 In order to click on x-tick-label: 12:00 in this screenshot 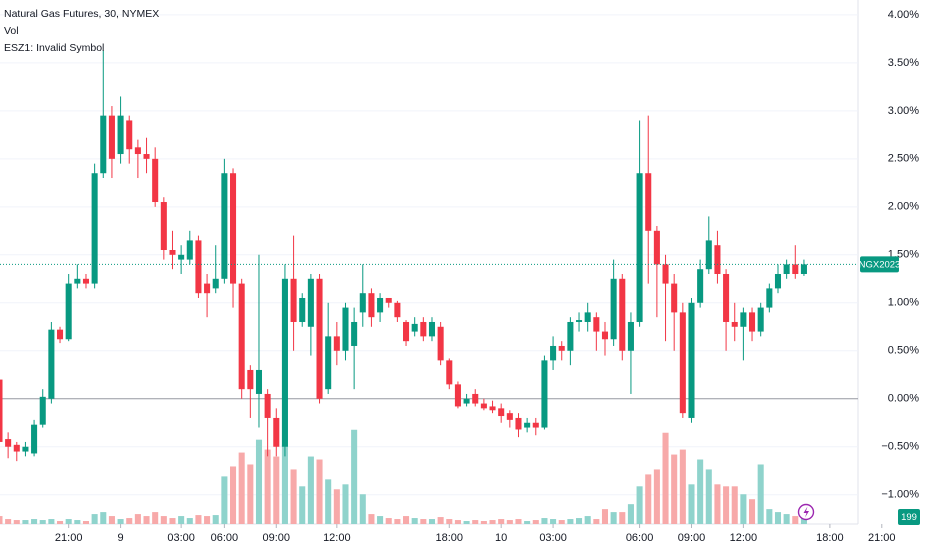, I will do `click(744, 538)`.